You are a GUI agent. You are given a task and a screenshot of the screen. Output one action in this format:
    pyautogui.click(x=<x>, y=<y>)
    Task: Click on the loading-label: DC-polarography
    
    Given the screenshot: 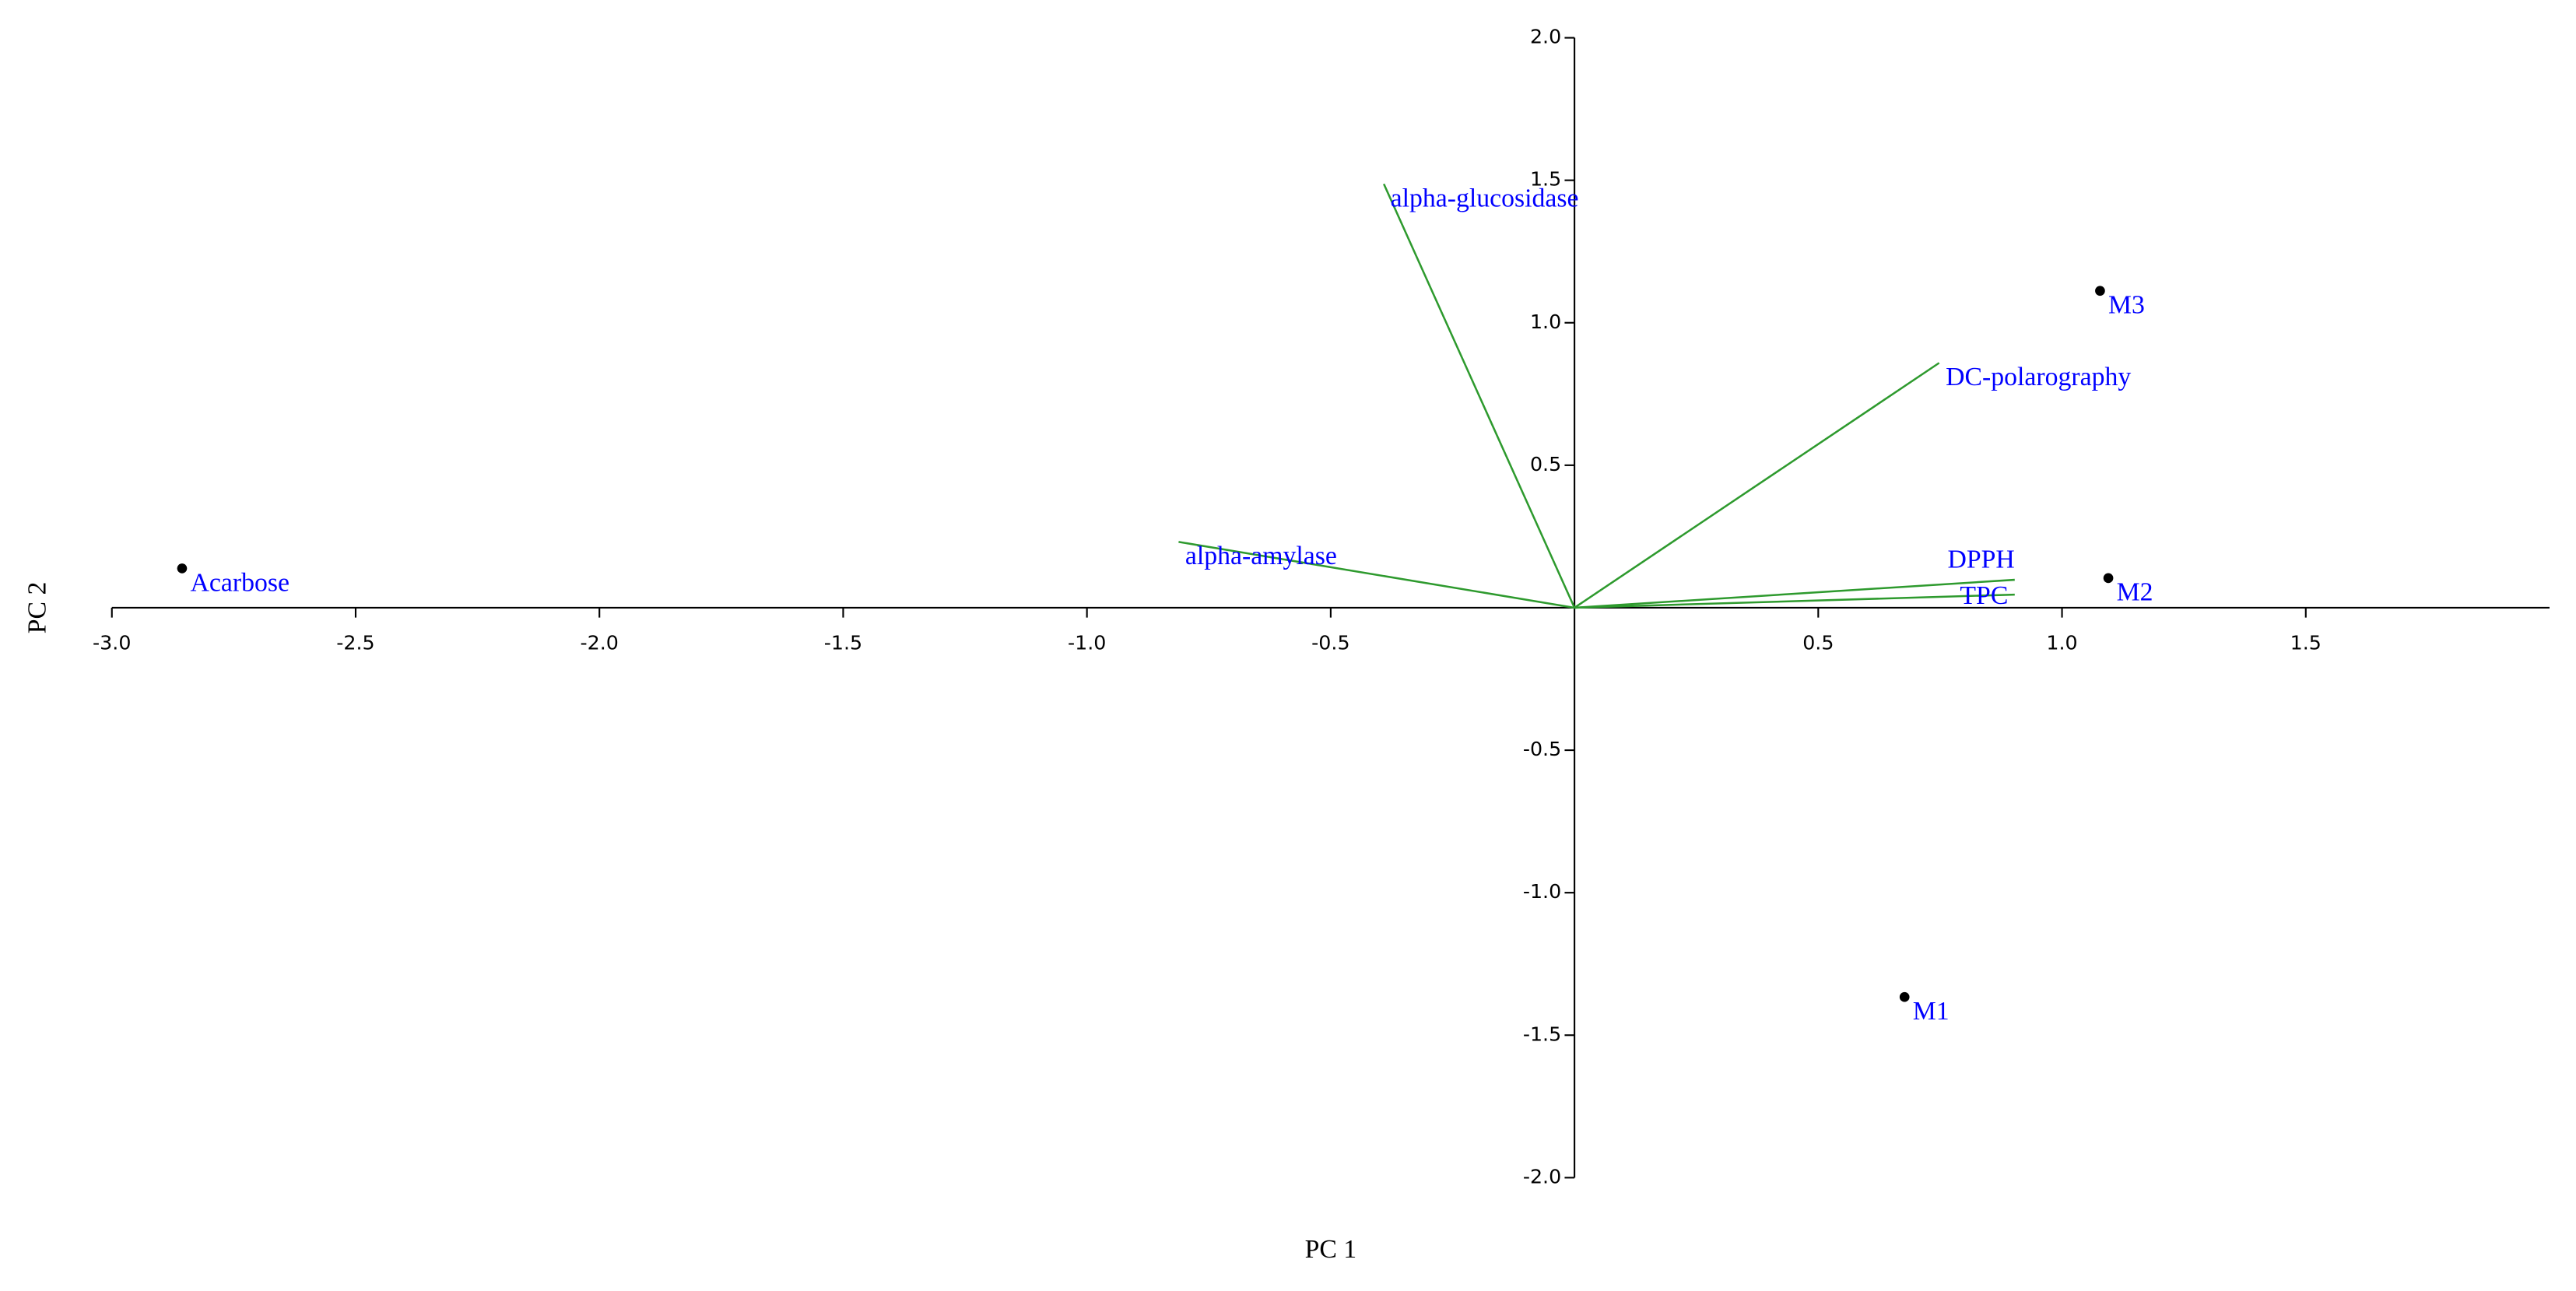 What is the action you would take?
    pyautogui.click(x=2039, y=377)
    